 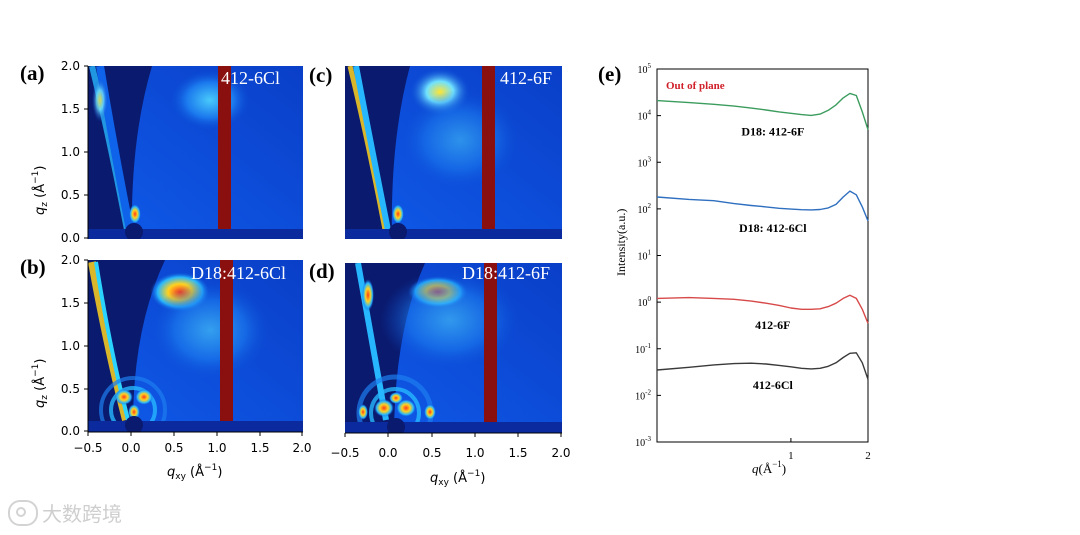 What do you see at coordinates (772, 325) in the screenshot?
I see `series-label: 412-6F` at bounding box center [772, 325].